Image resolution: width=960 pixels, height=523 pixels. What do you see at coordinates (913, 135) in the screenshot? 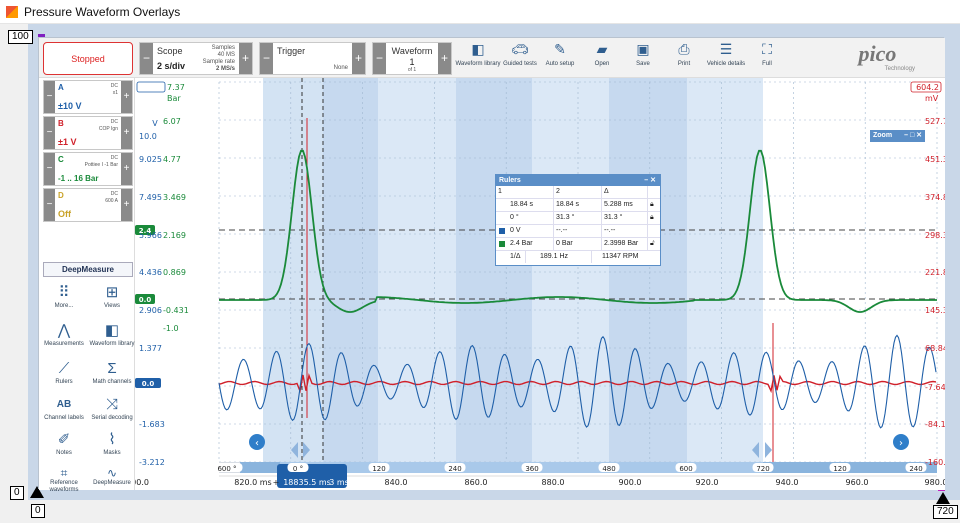
I see `zoom-close-icon: – □ ✕` at bounding box center [913, 135].